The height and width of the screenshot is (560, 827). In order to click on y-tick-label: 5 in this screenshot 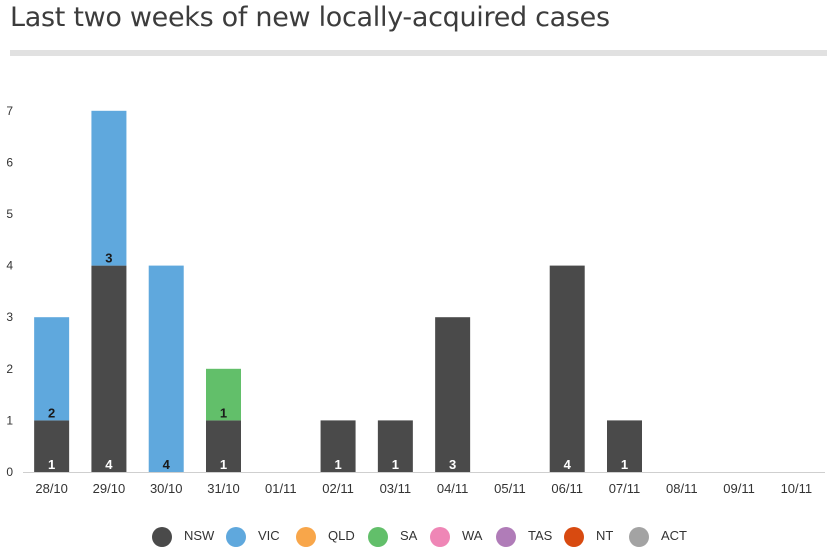, I will do `click(9, 214)`.